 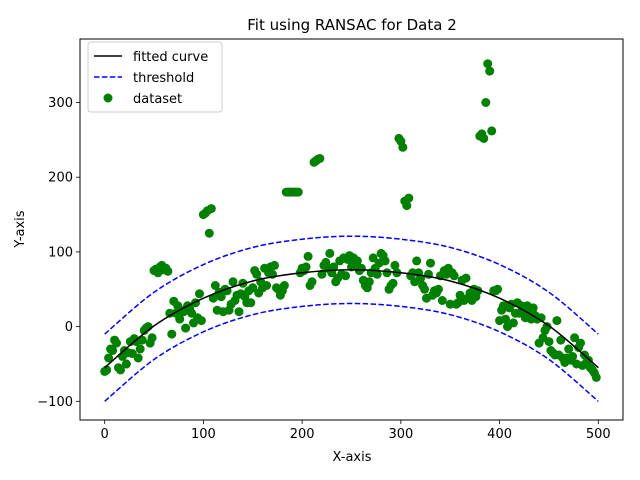 What do you see at coordinates (598, 434) in the screenshot?
I see `x-tick-label: 500` at bounding box center [598, 434].